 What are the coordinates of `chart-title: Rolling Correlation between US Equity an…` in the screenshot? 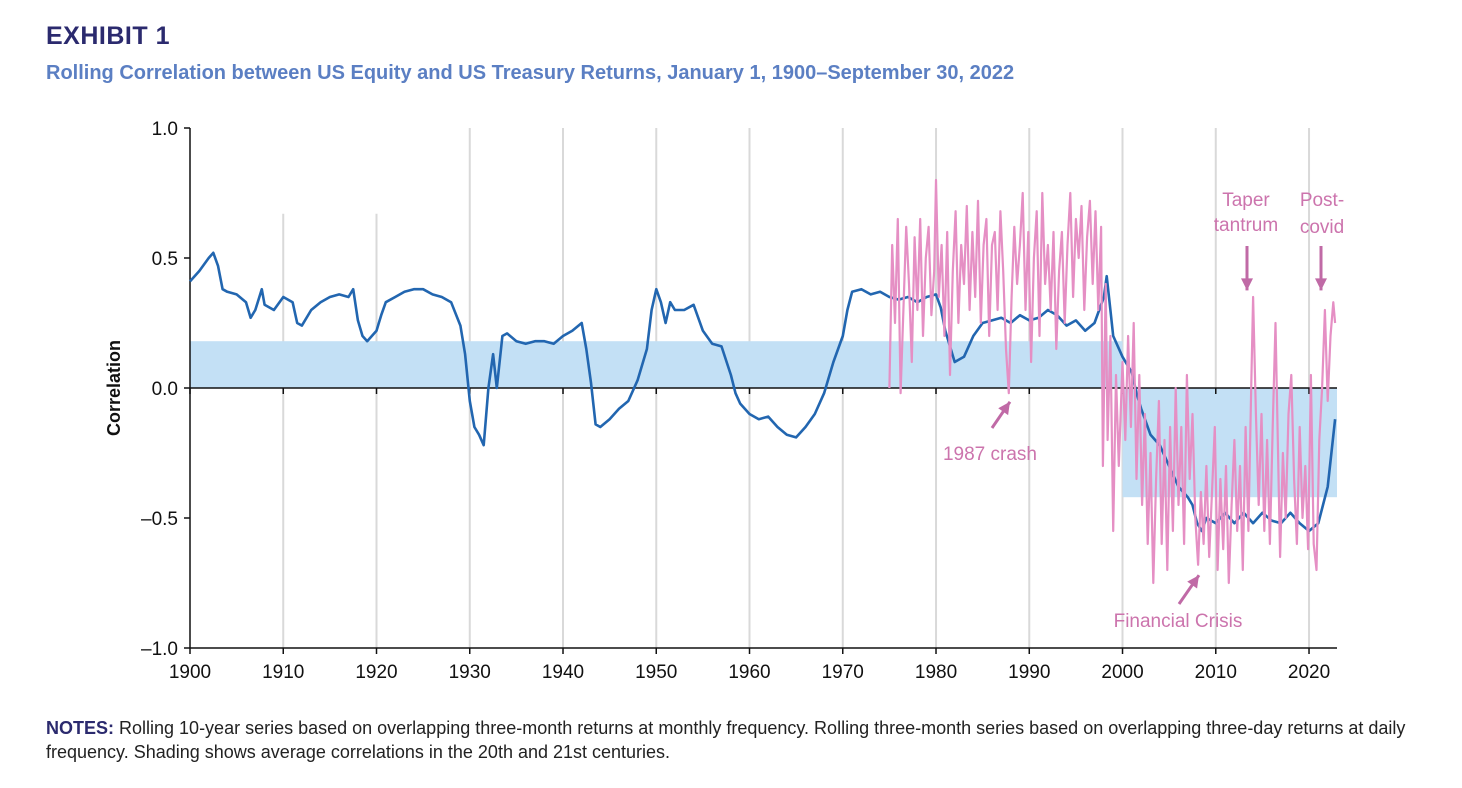 It's located at (530, 73).